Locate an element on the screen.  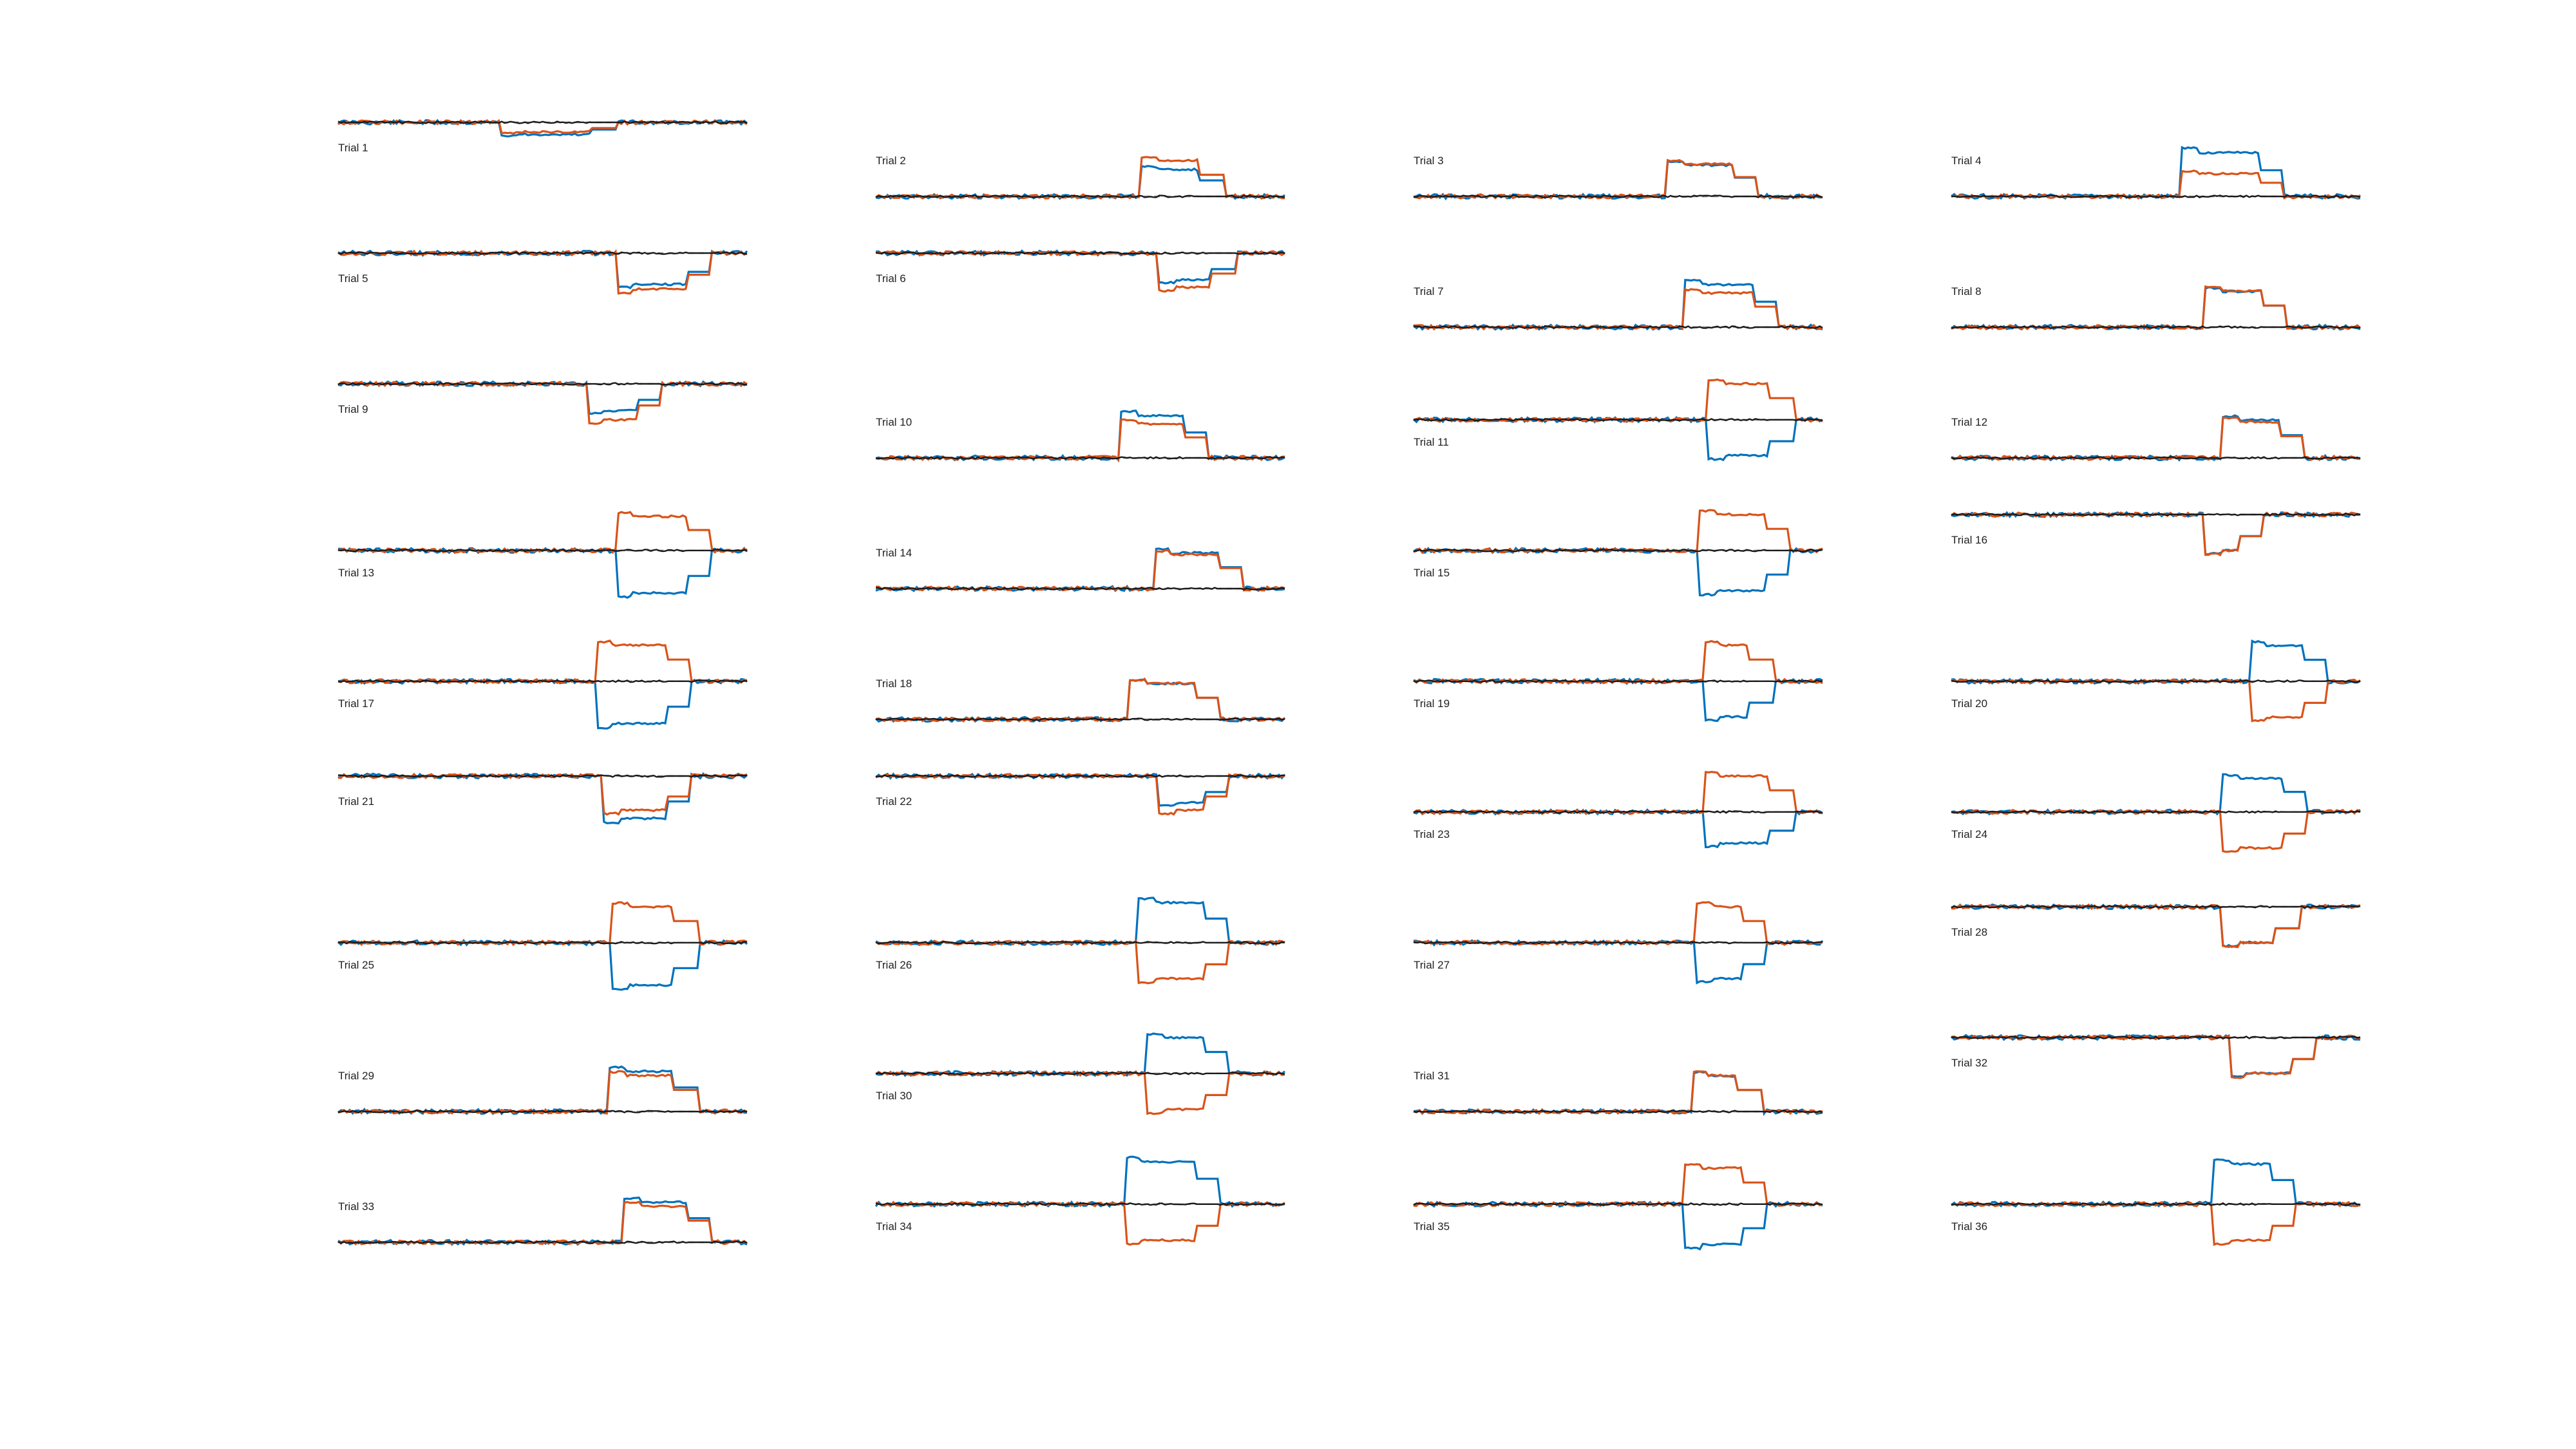
trial-panel: Trial 20 is located at coordinates (2156, 681).